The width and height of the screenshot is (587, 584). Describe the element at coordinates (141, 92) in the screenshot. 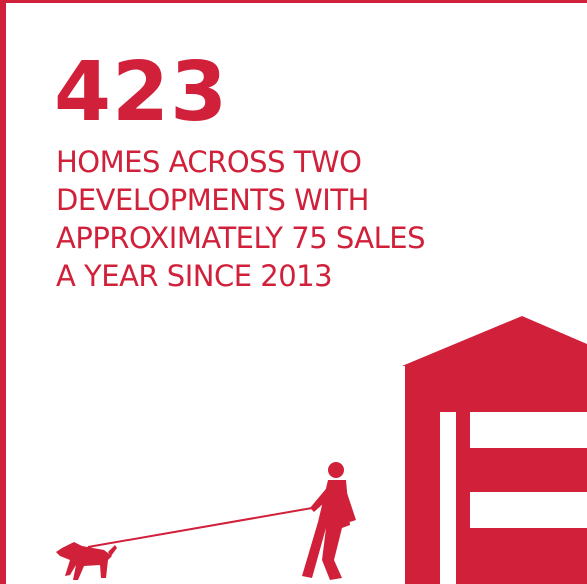

I see `headline-number: 423` at that location.